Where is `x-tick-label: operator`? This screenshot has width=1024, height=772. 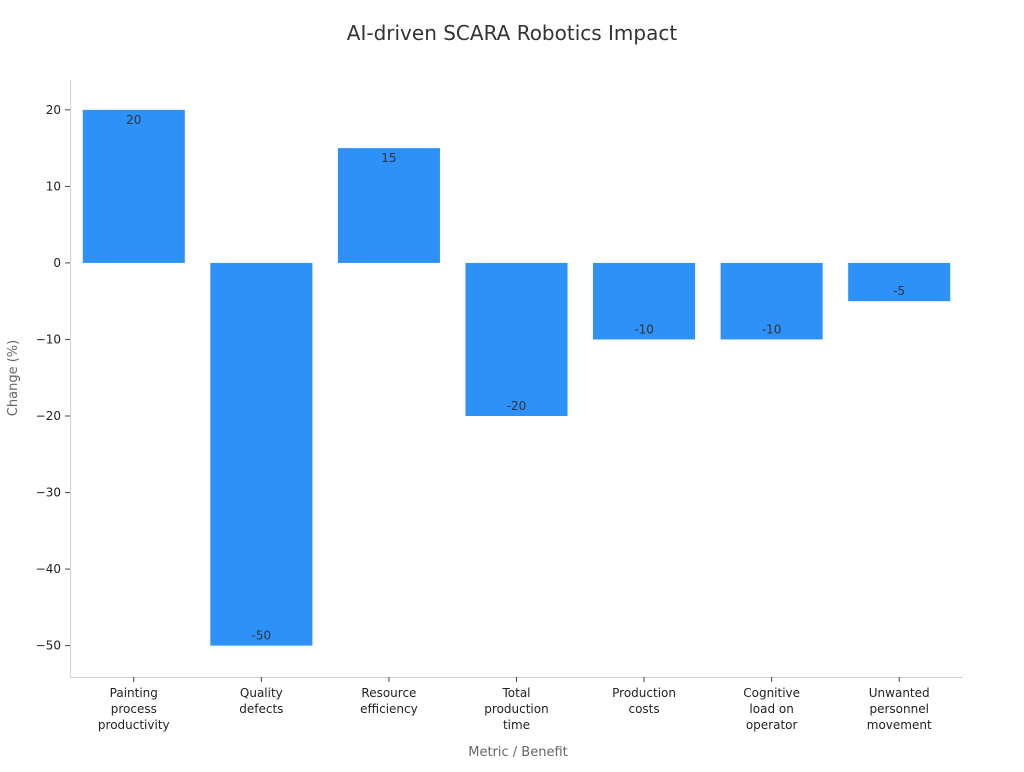 x-tick-label: operator is located at coordinates (772, 725).